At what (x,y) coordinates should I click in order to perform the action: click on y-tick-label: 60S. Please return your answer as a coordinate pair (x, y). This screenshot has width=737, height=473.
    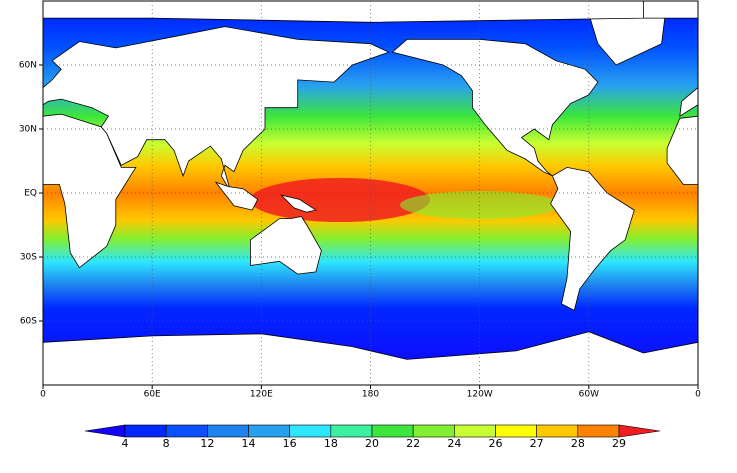
    Looking at the image, I should click on (28, 322).